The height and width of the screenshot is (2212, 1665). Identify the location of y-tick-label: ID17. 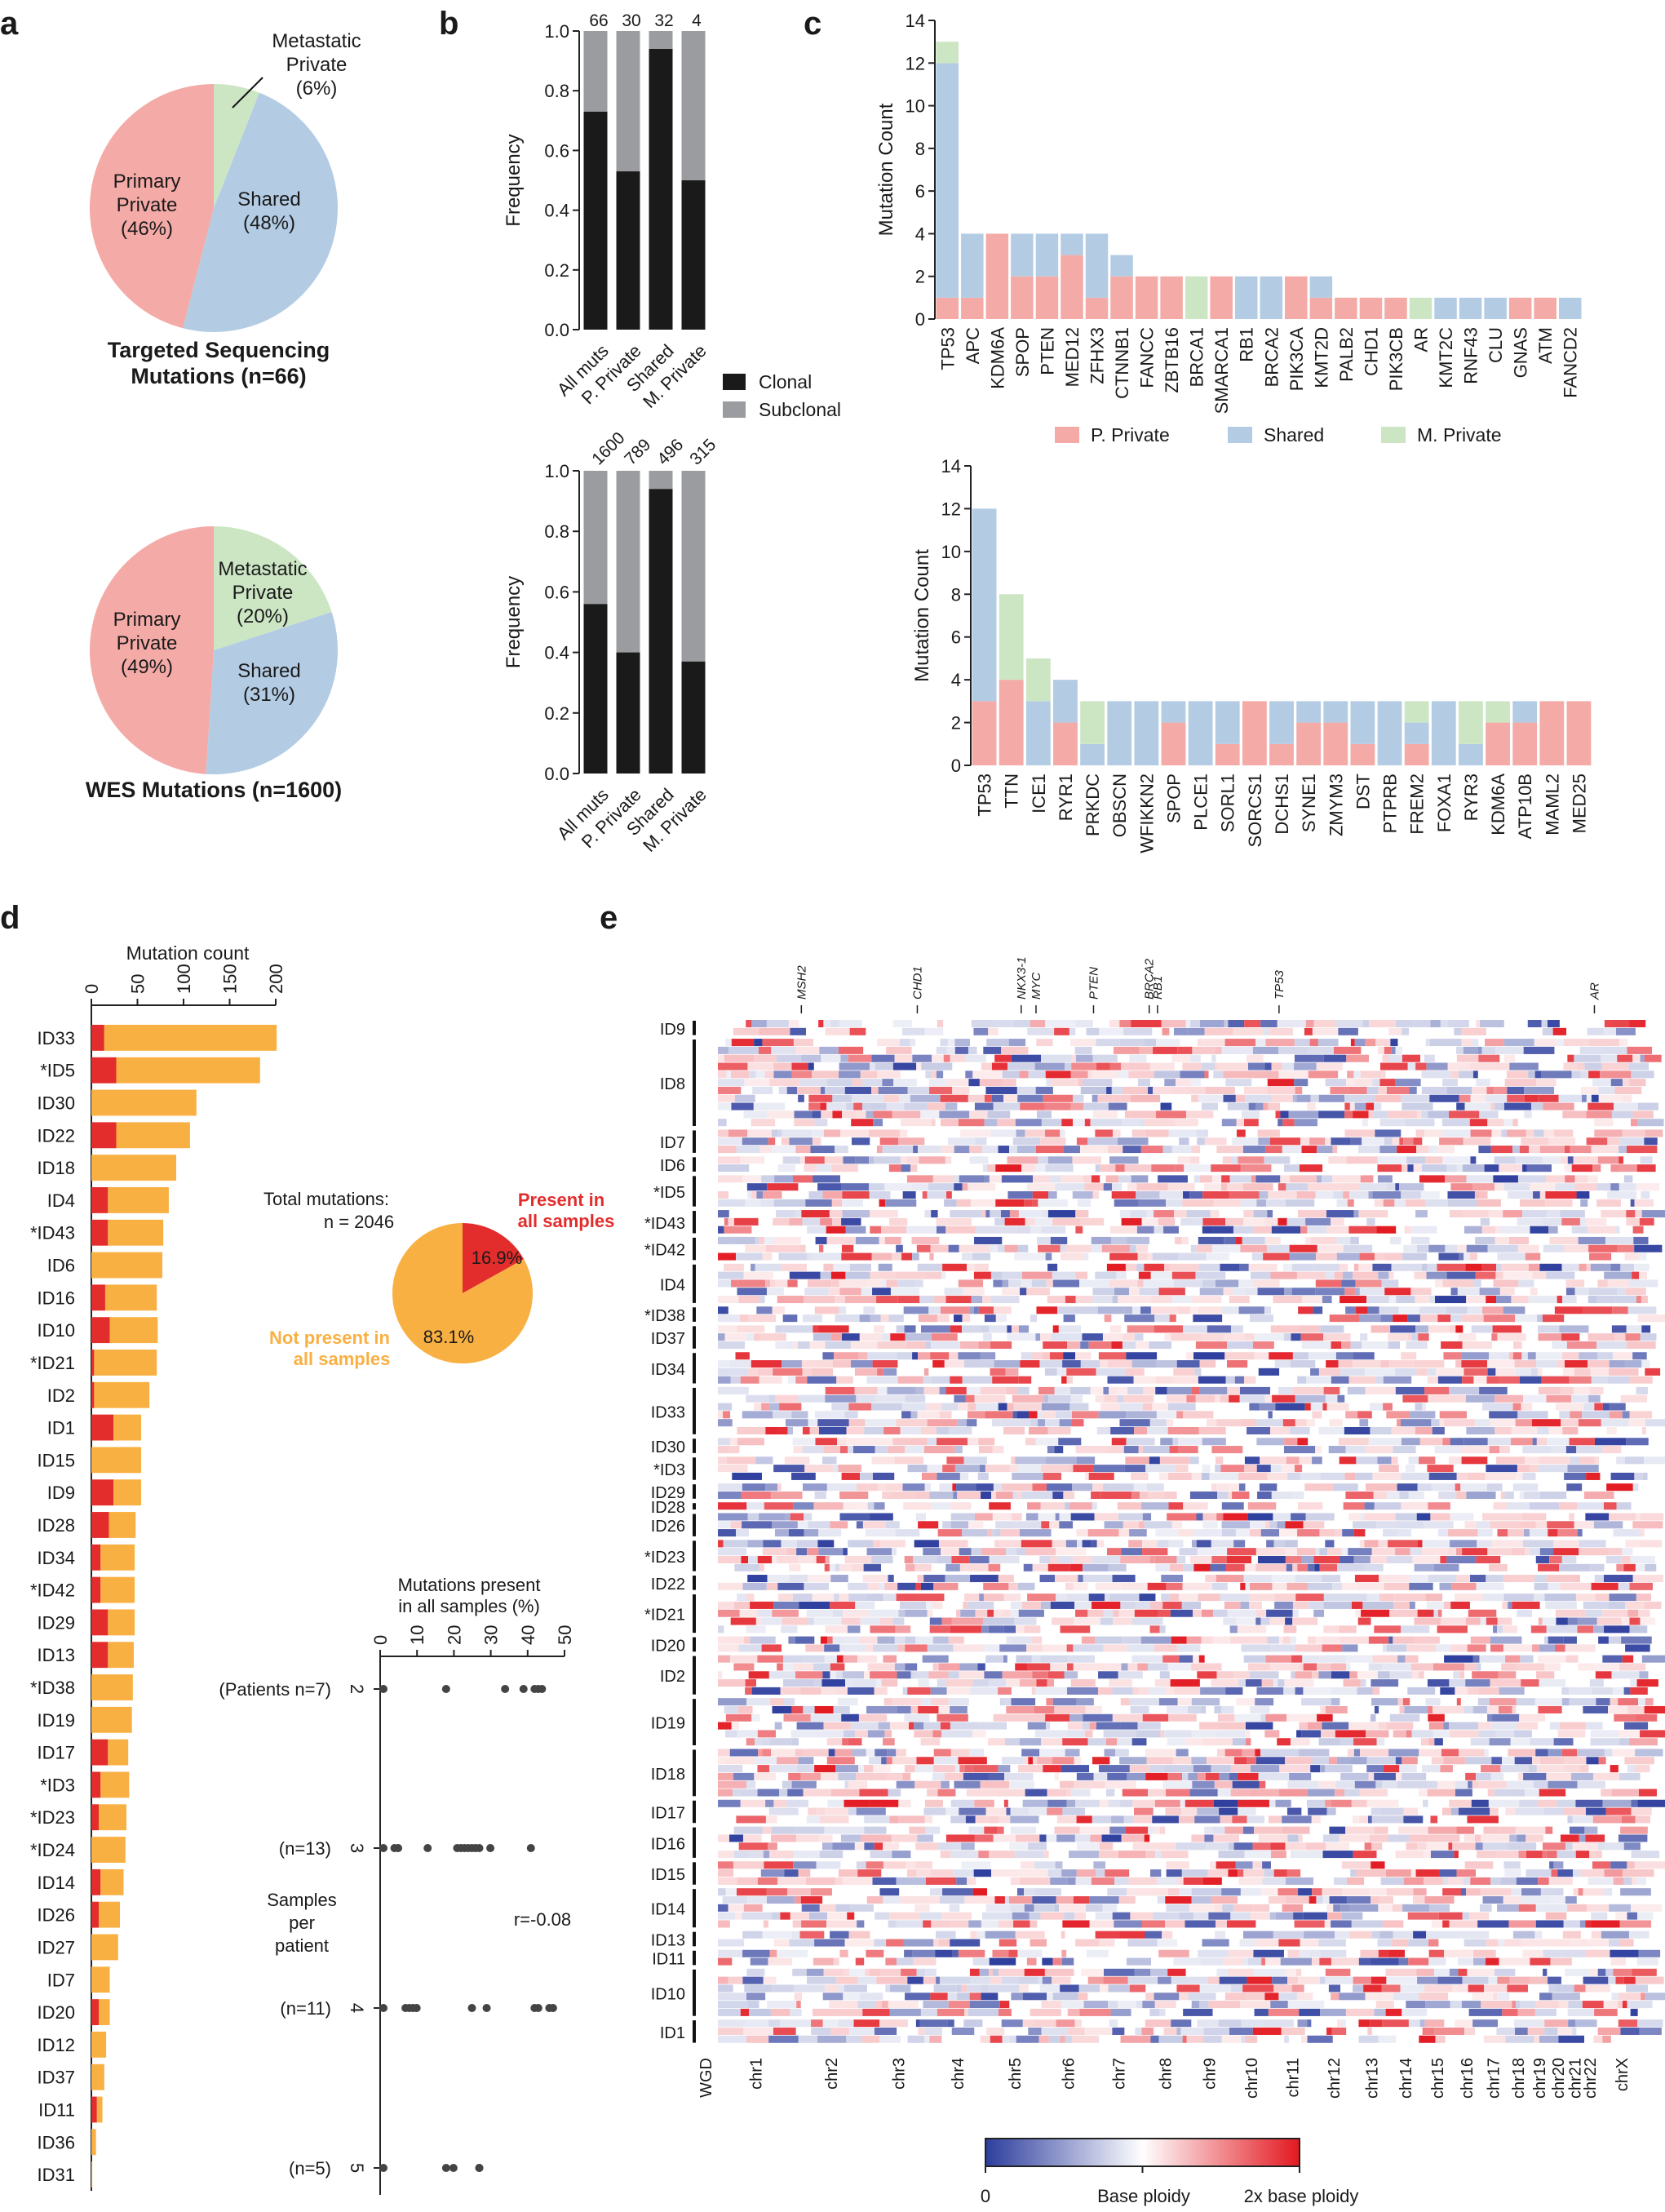
(57, 1753).